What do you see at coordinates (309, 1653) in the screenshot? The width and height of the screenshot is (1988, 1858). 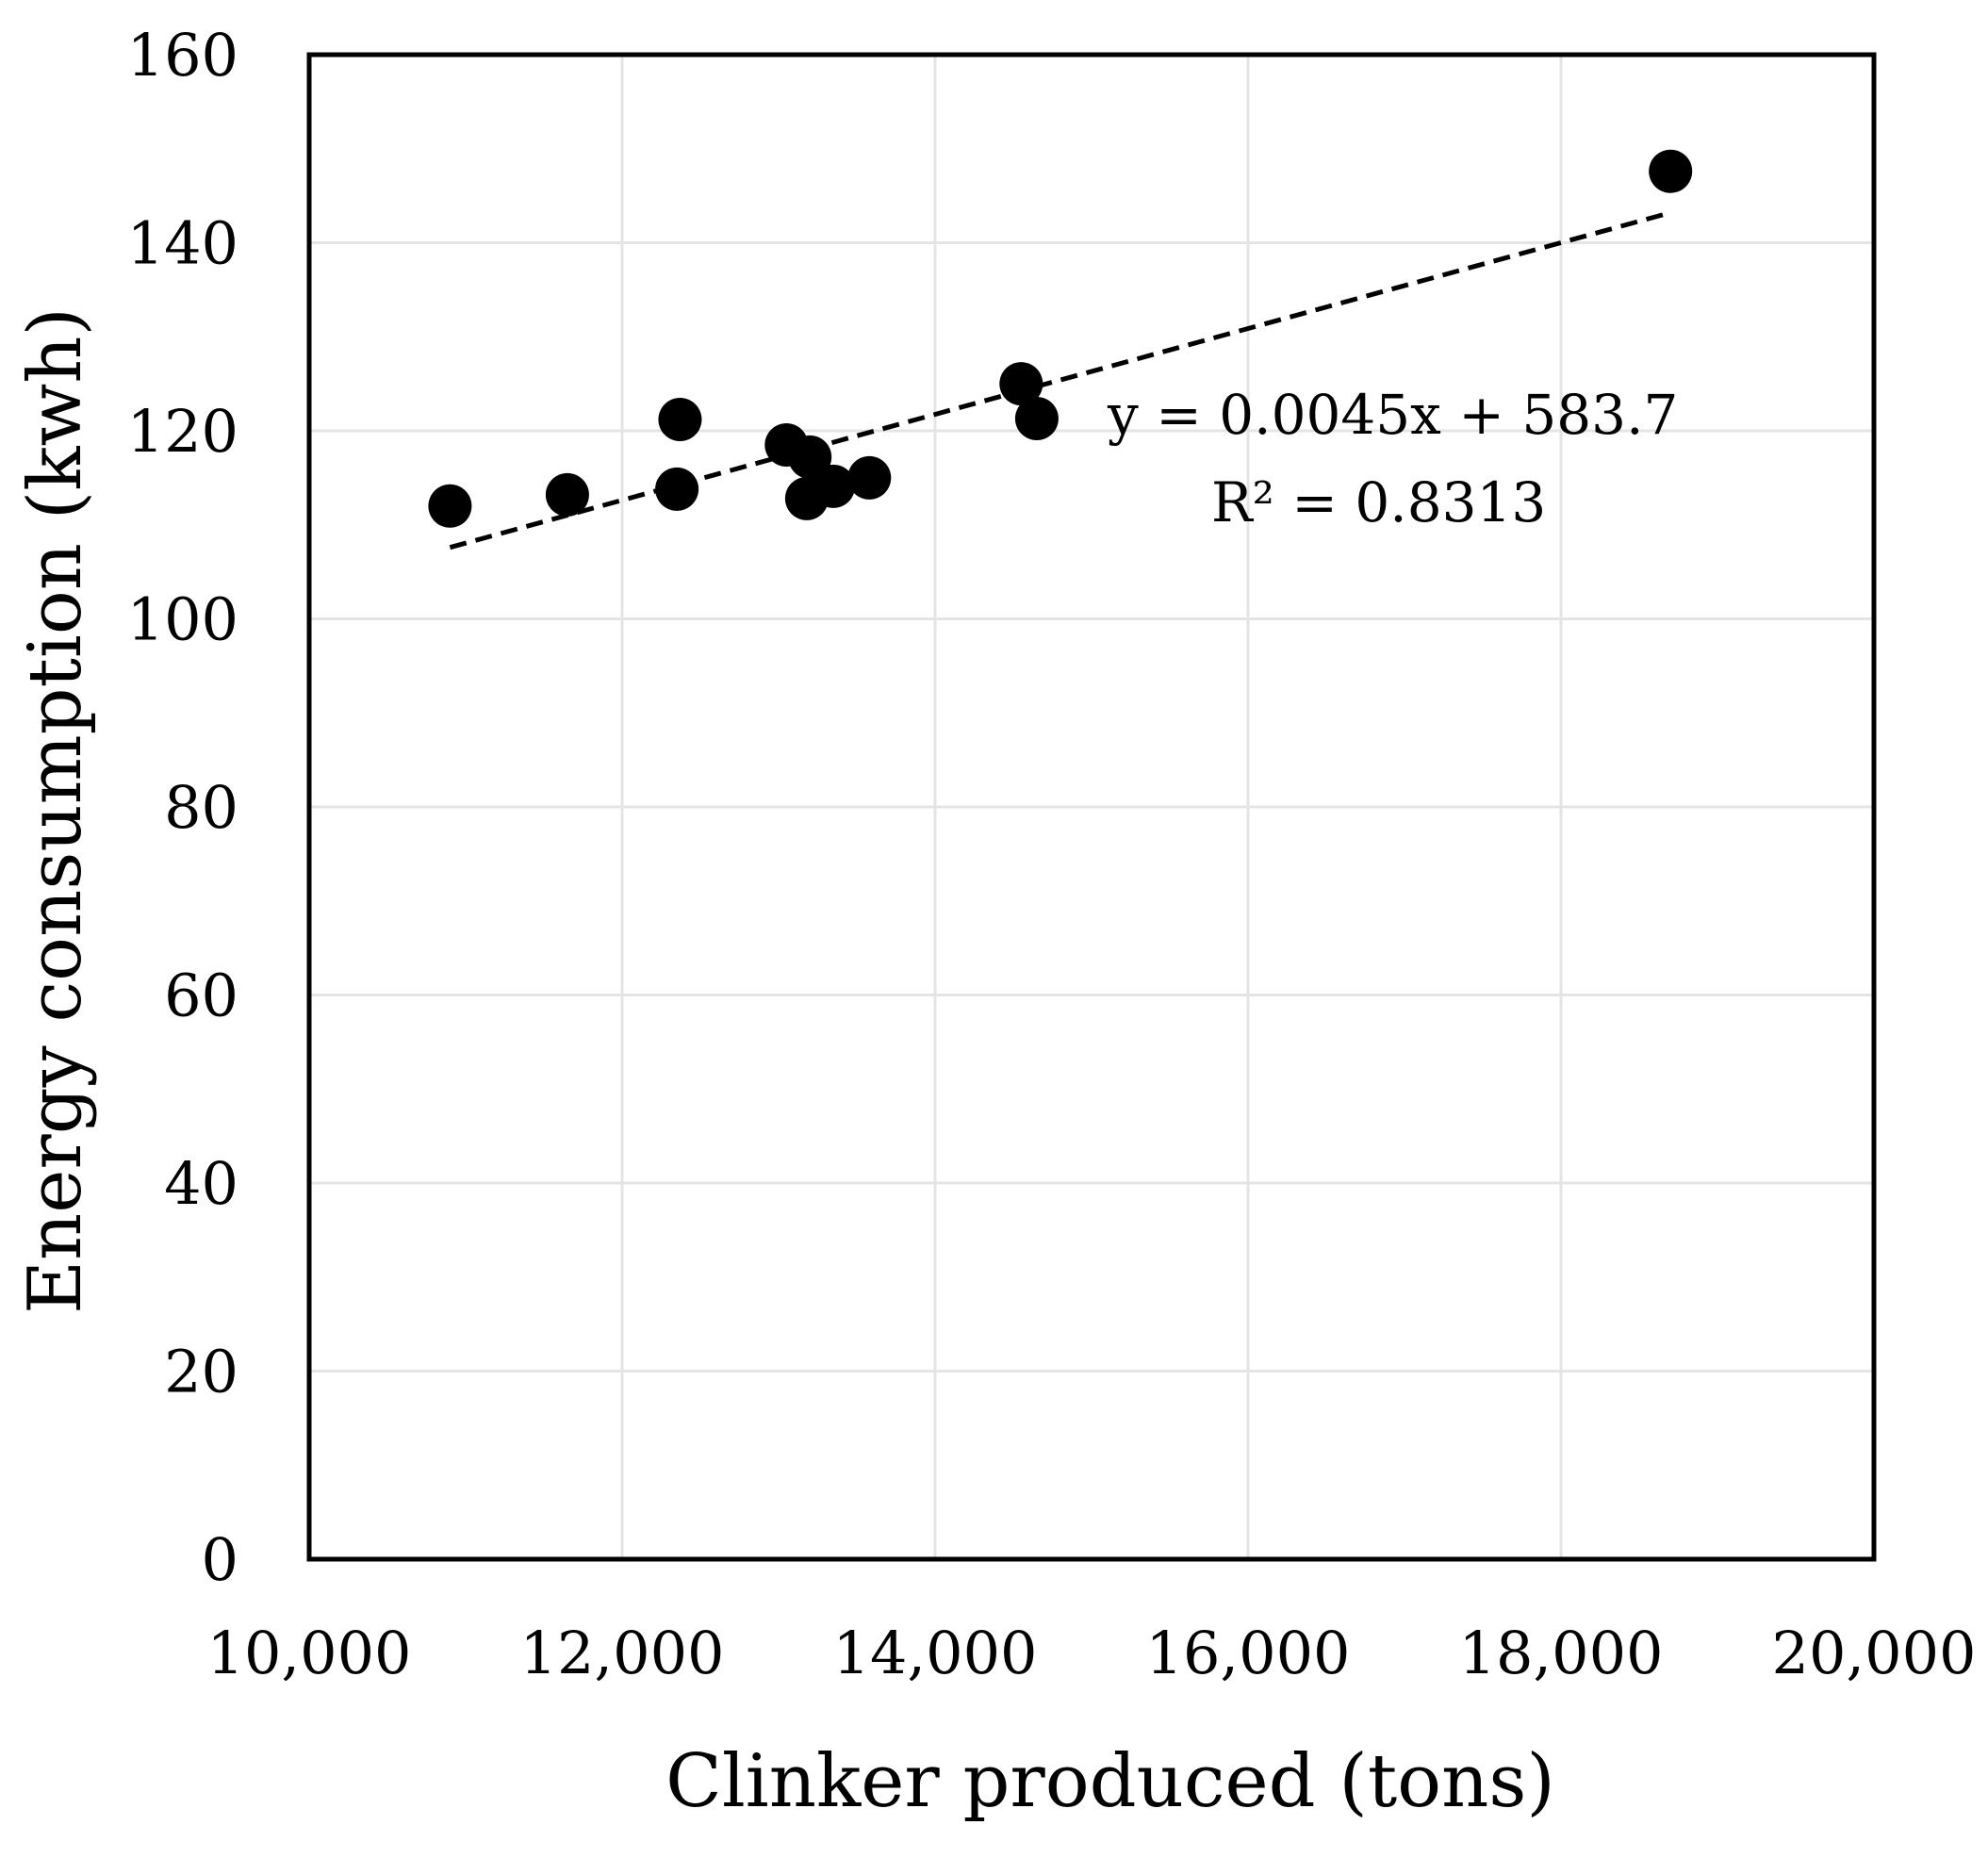 I see `x-tick-label: 10,000` at bounding box center [309, 1653].